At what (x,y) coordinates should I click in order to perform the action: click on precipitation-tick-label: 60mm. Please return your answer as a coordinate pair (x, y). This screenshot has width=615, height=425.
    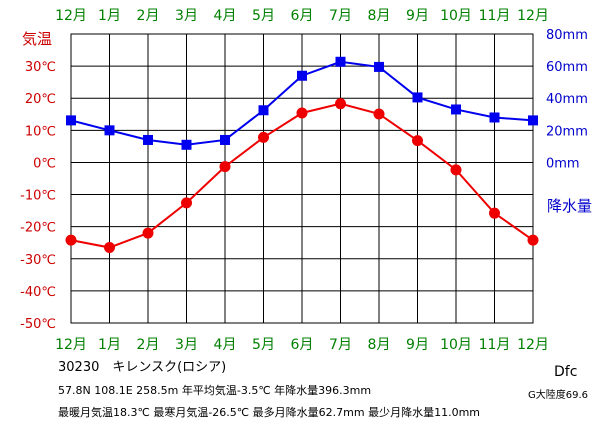
    Looking at the image, I should click on (567, 67).